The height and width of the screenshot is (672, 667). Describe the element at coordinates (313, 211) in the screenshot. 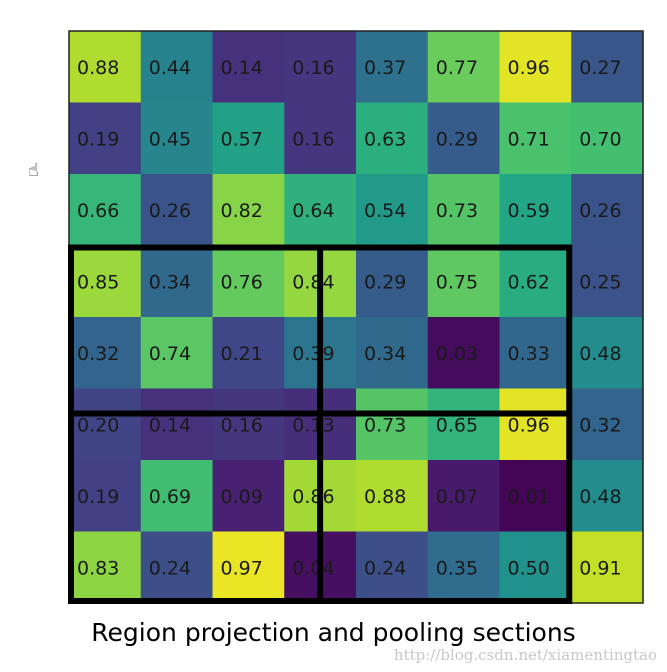

I see `cell-value: 0.64` at that location.